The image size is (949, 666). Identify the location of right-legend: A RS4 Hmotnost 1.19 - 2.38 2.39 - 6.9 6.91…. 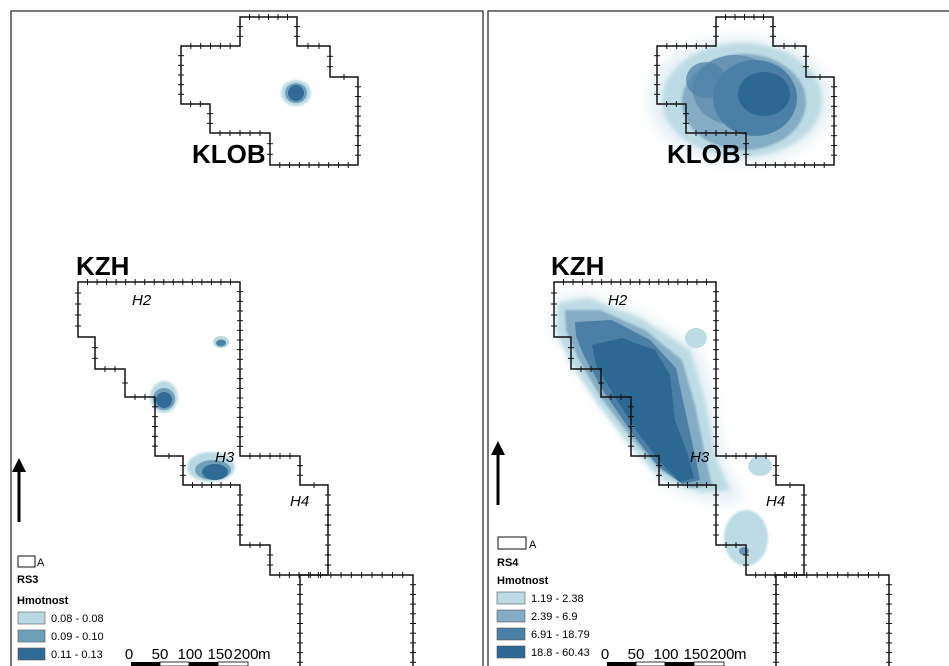
(543, 597).